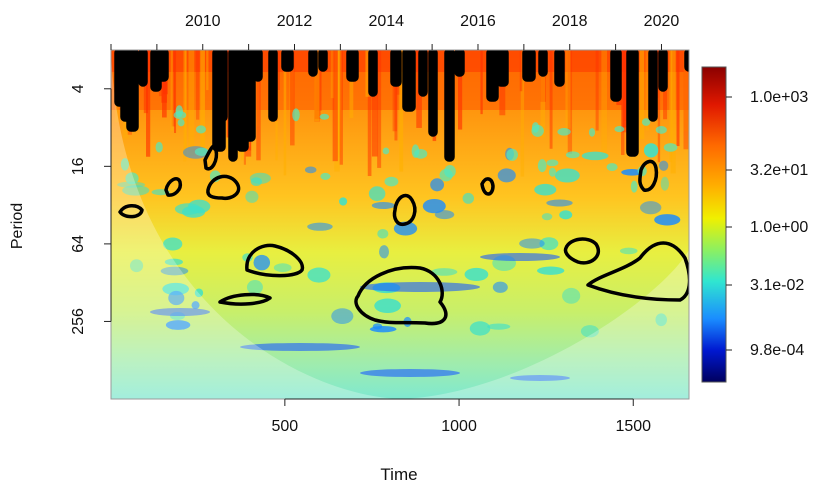 Image resolution: width=836 pixels, height=490 pixels. Describe the element at coordinates (398, 474) in the screenshot. I see `x-axis-label: Time` at that location.